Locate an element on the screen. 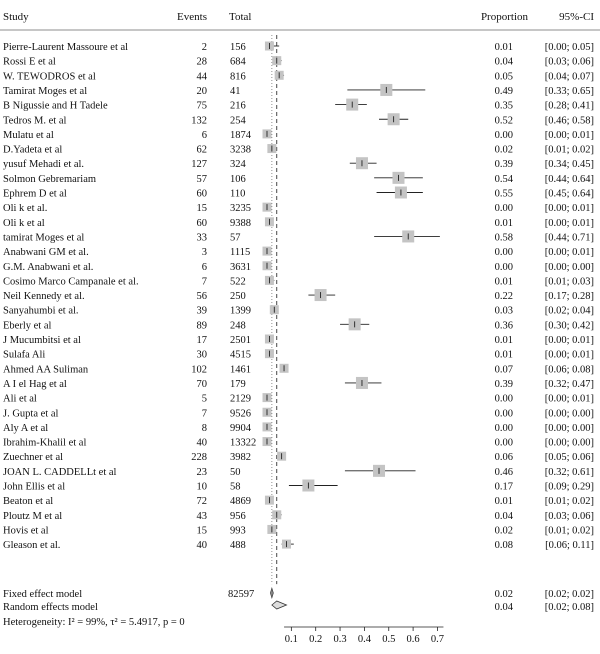 This screenshot has height=654, width=600. study-name: Ahmed AA Suliman is located at coordinates (46, 369).